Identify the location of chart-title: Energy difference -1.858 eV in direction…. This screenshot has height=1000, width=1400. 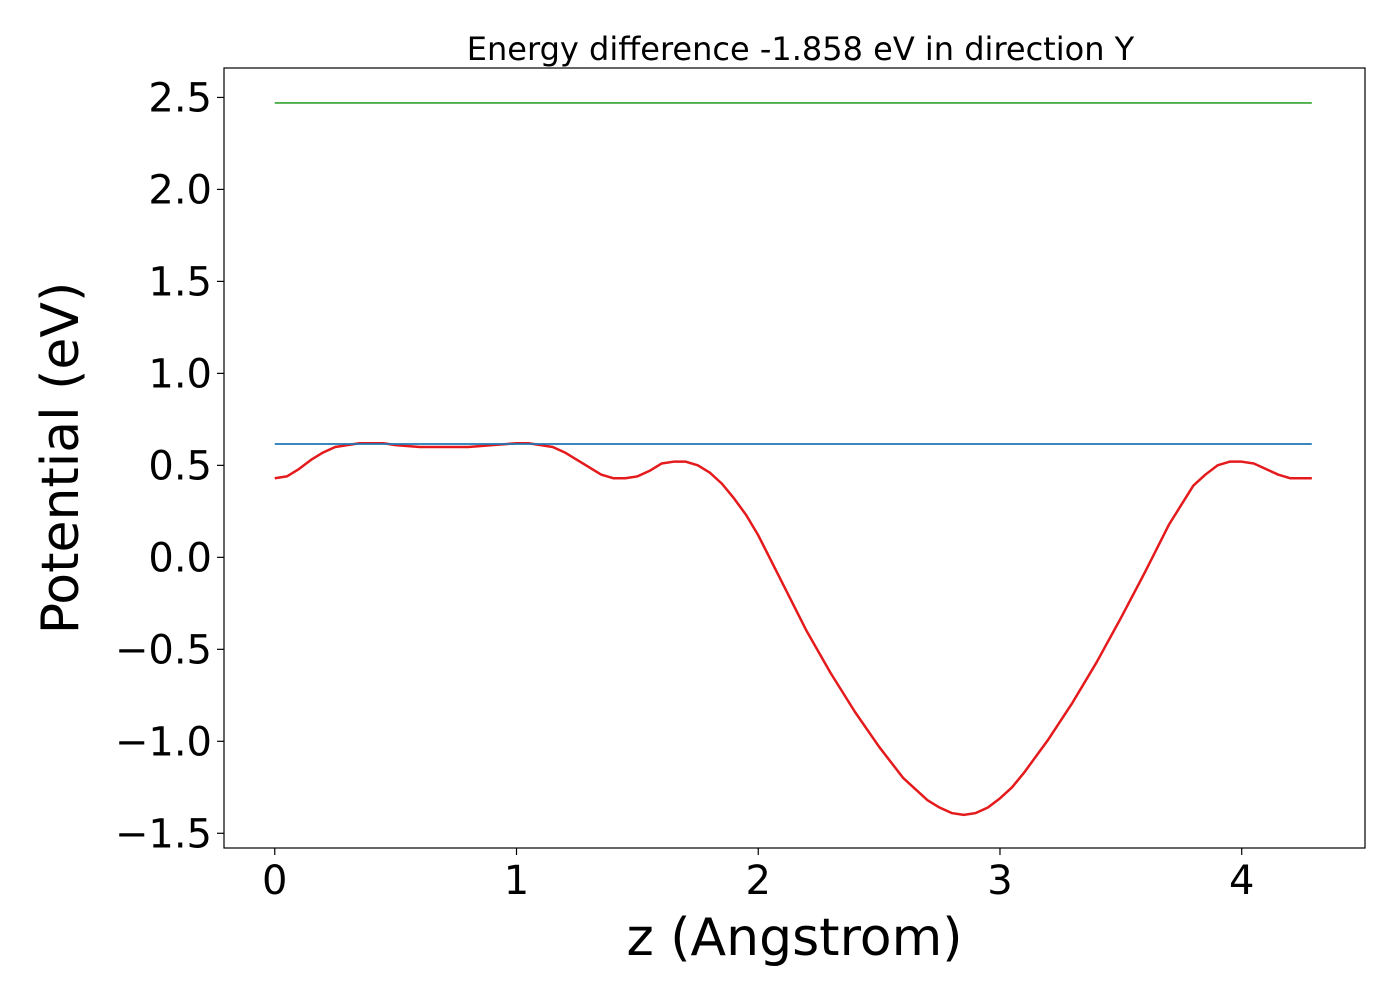
(801, 49).